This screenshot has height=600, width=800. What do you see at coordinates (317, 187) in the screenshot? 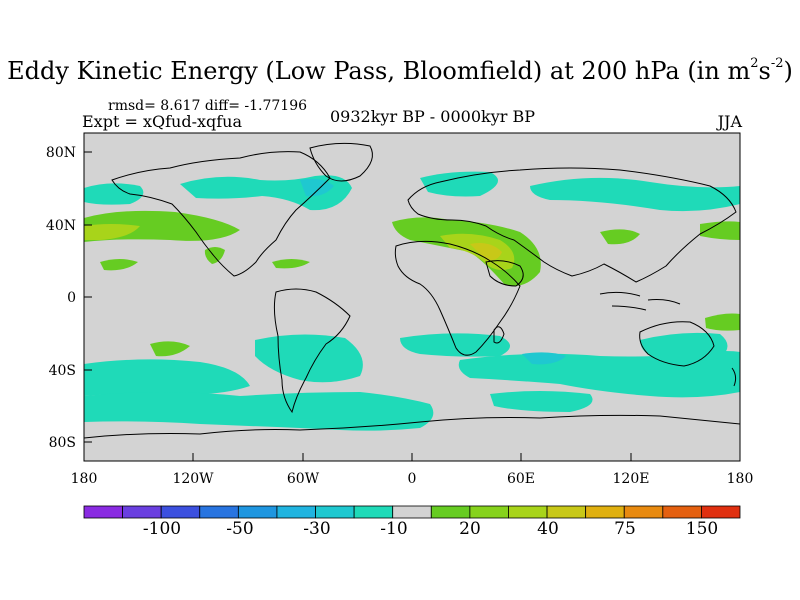
I see `negative-region-north-america-core` at bounding box center [317, 187].